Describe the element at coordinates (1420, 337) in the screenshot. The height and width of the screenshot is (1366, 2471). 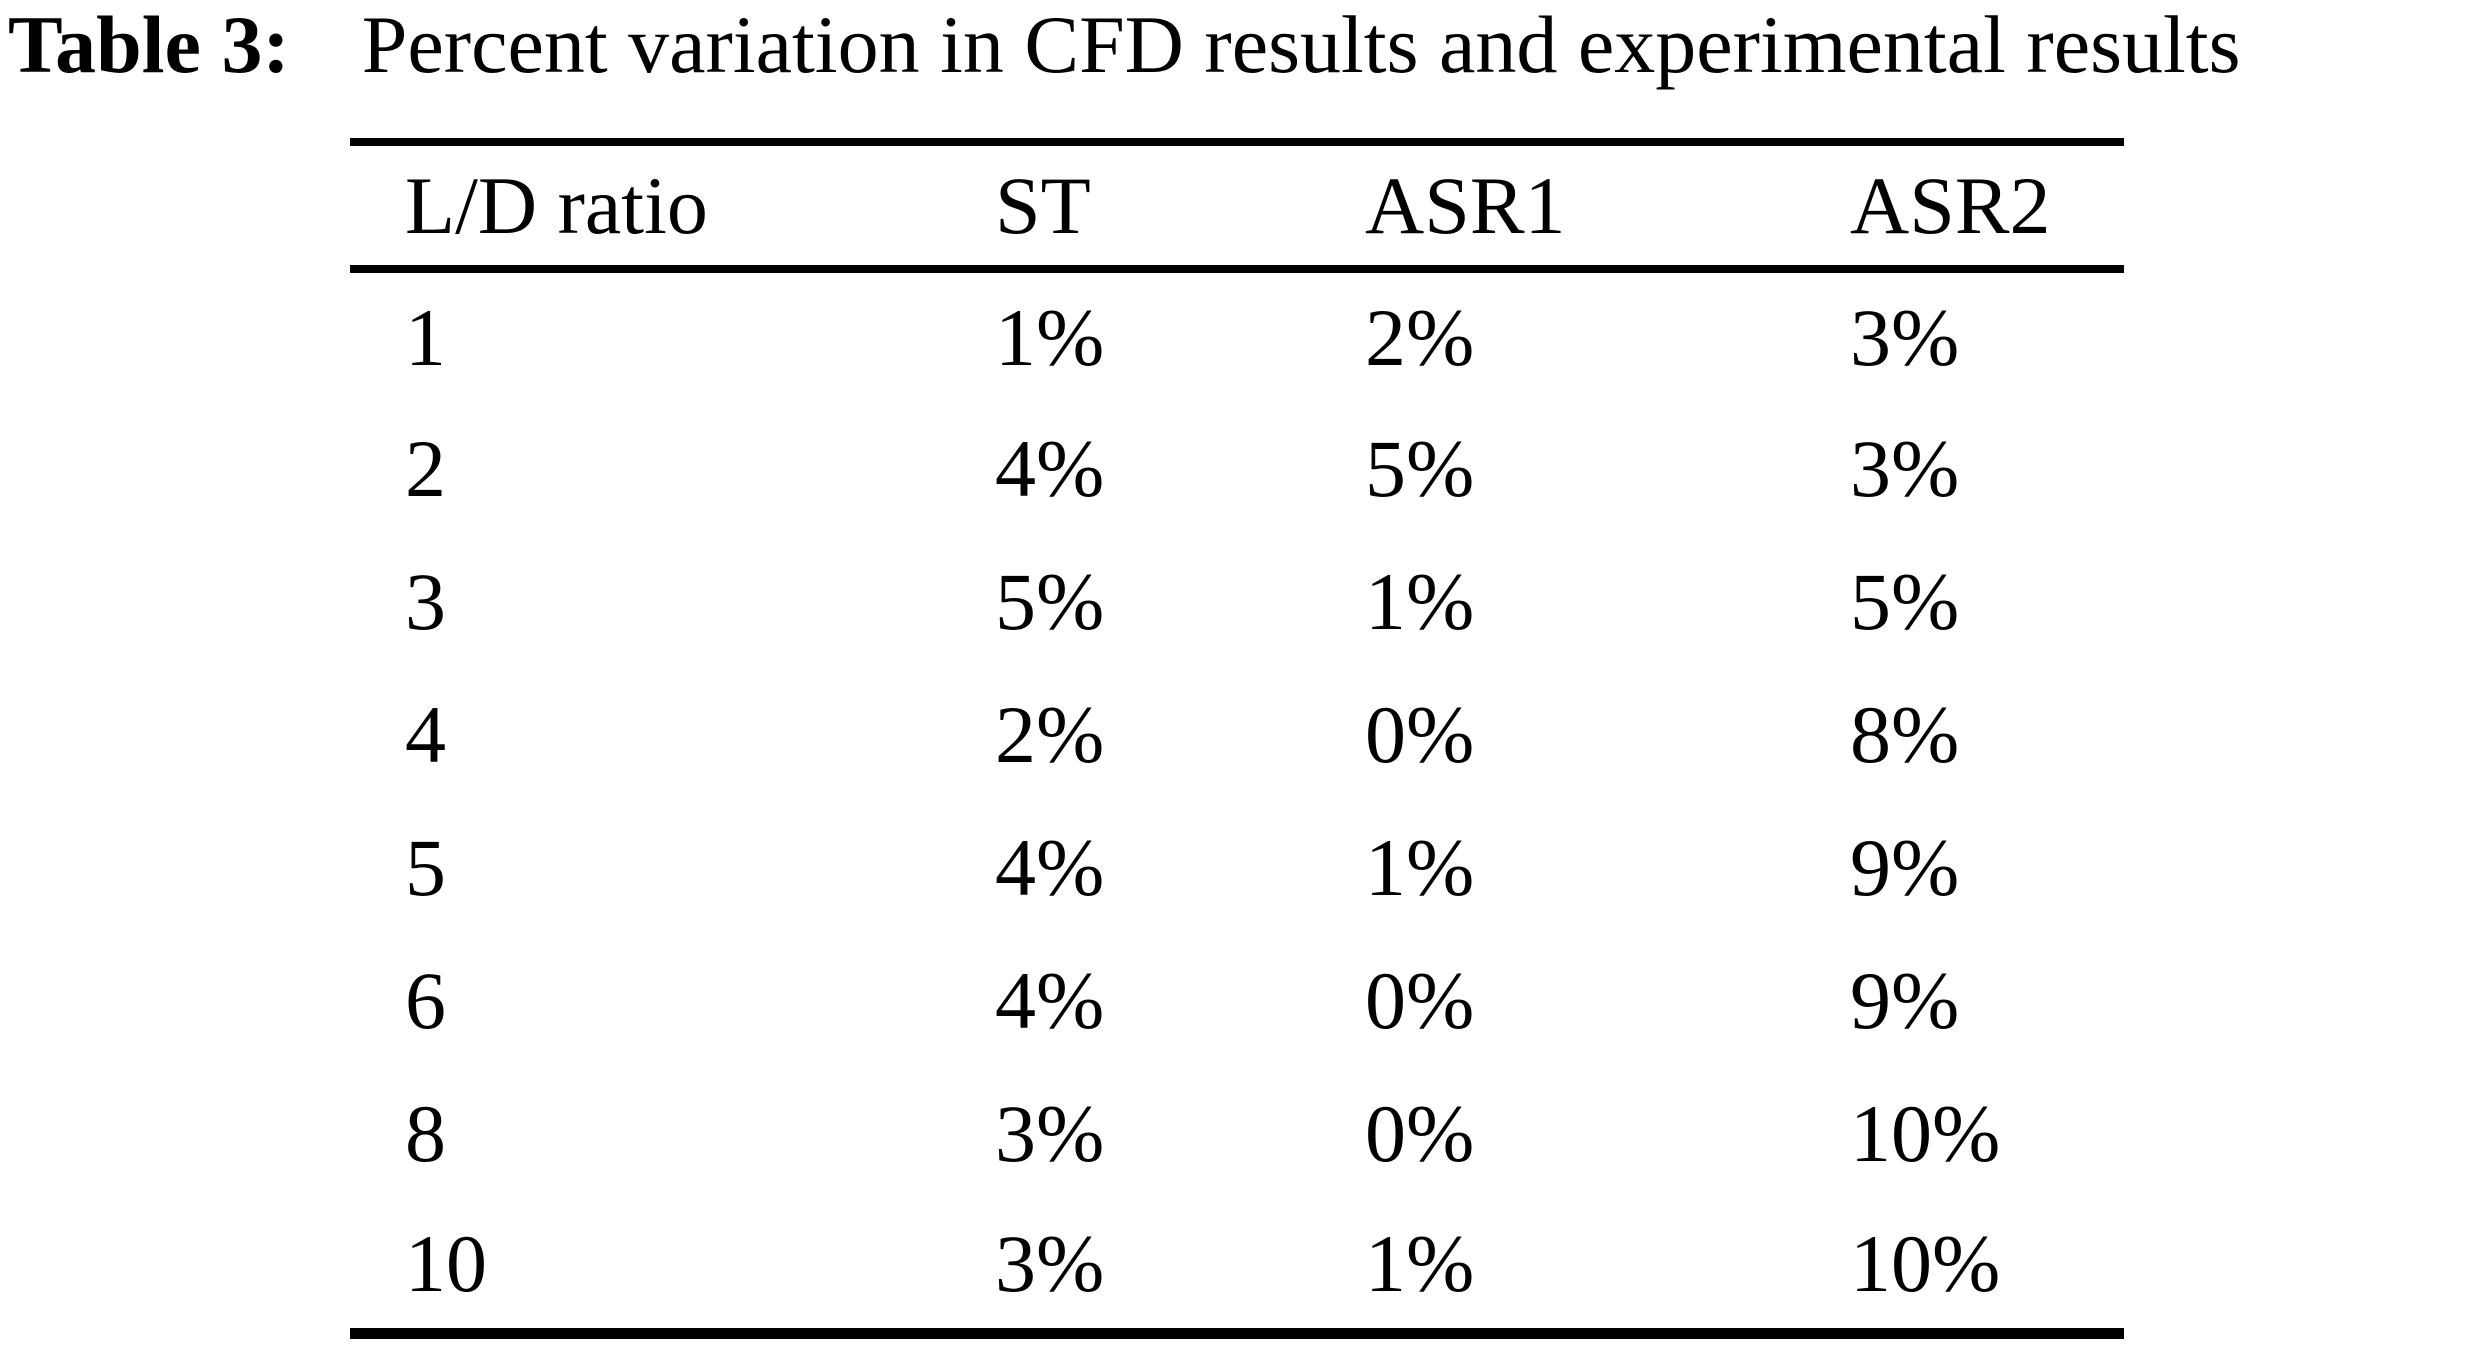
I see `cell-asr1: 2%` at that location.